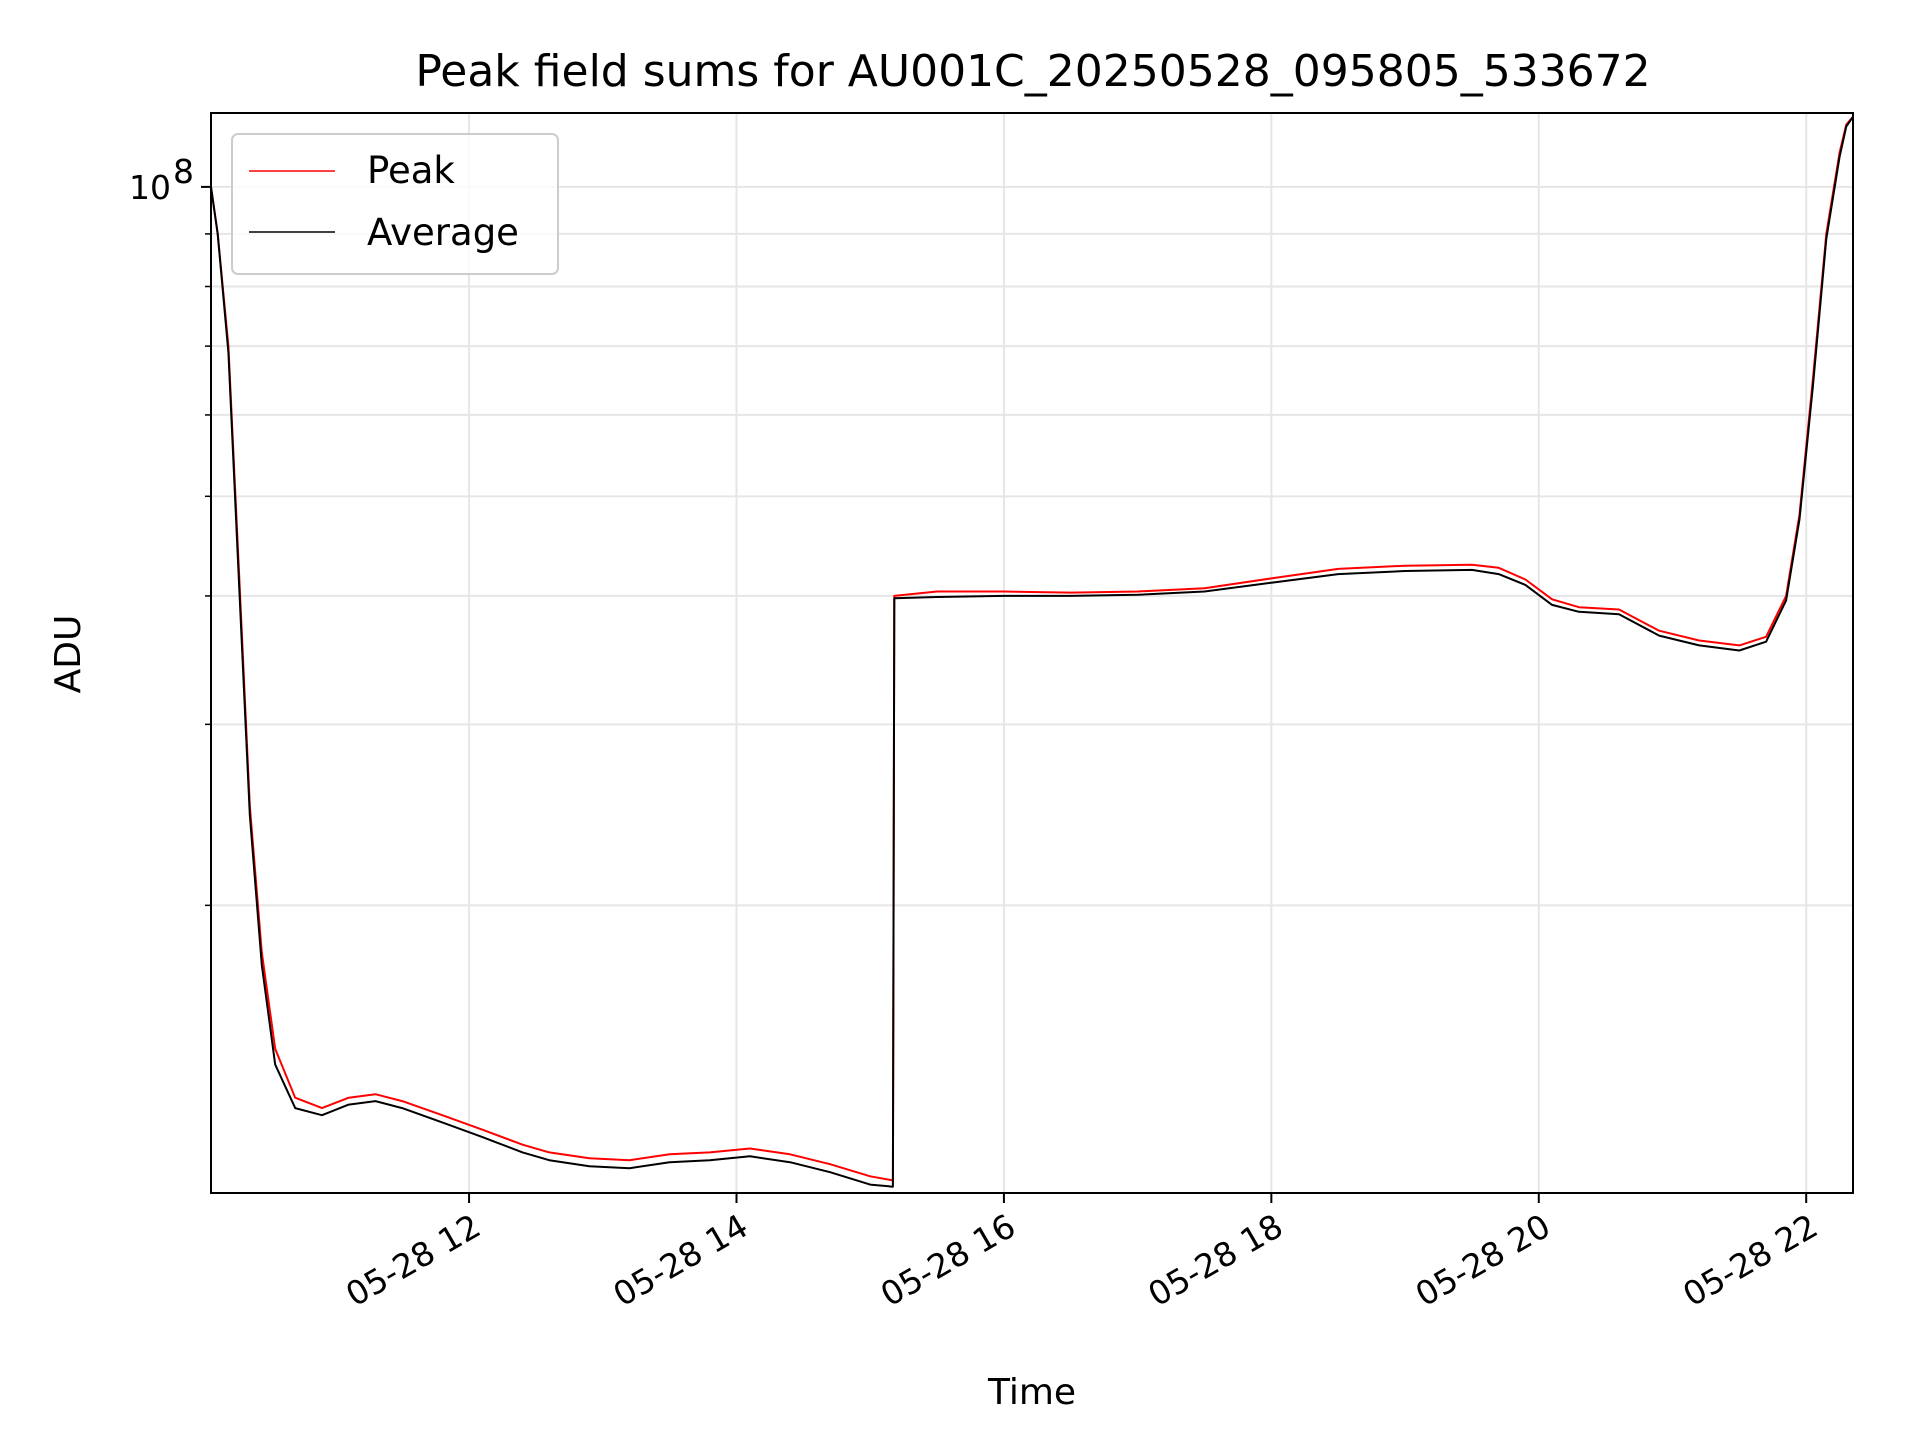 The width and height of the screenshot is (1920, 1440). Describe the element at coordinates (411, 170) in the screenshot. I see `legend-label-peak: Peak` at that location.